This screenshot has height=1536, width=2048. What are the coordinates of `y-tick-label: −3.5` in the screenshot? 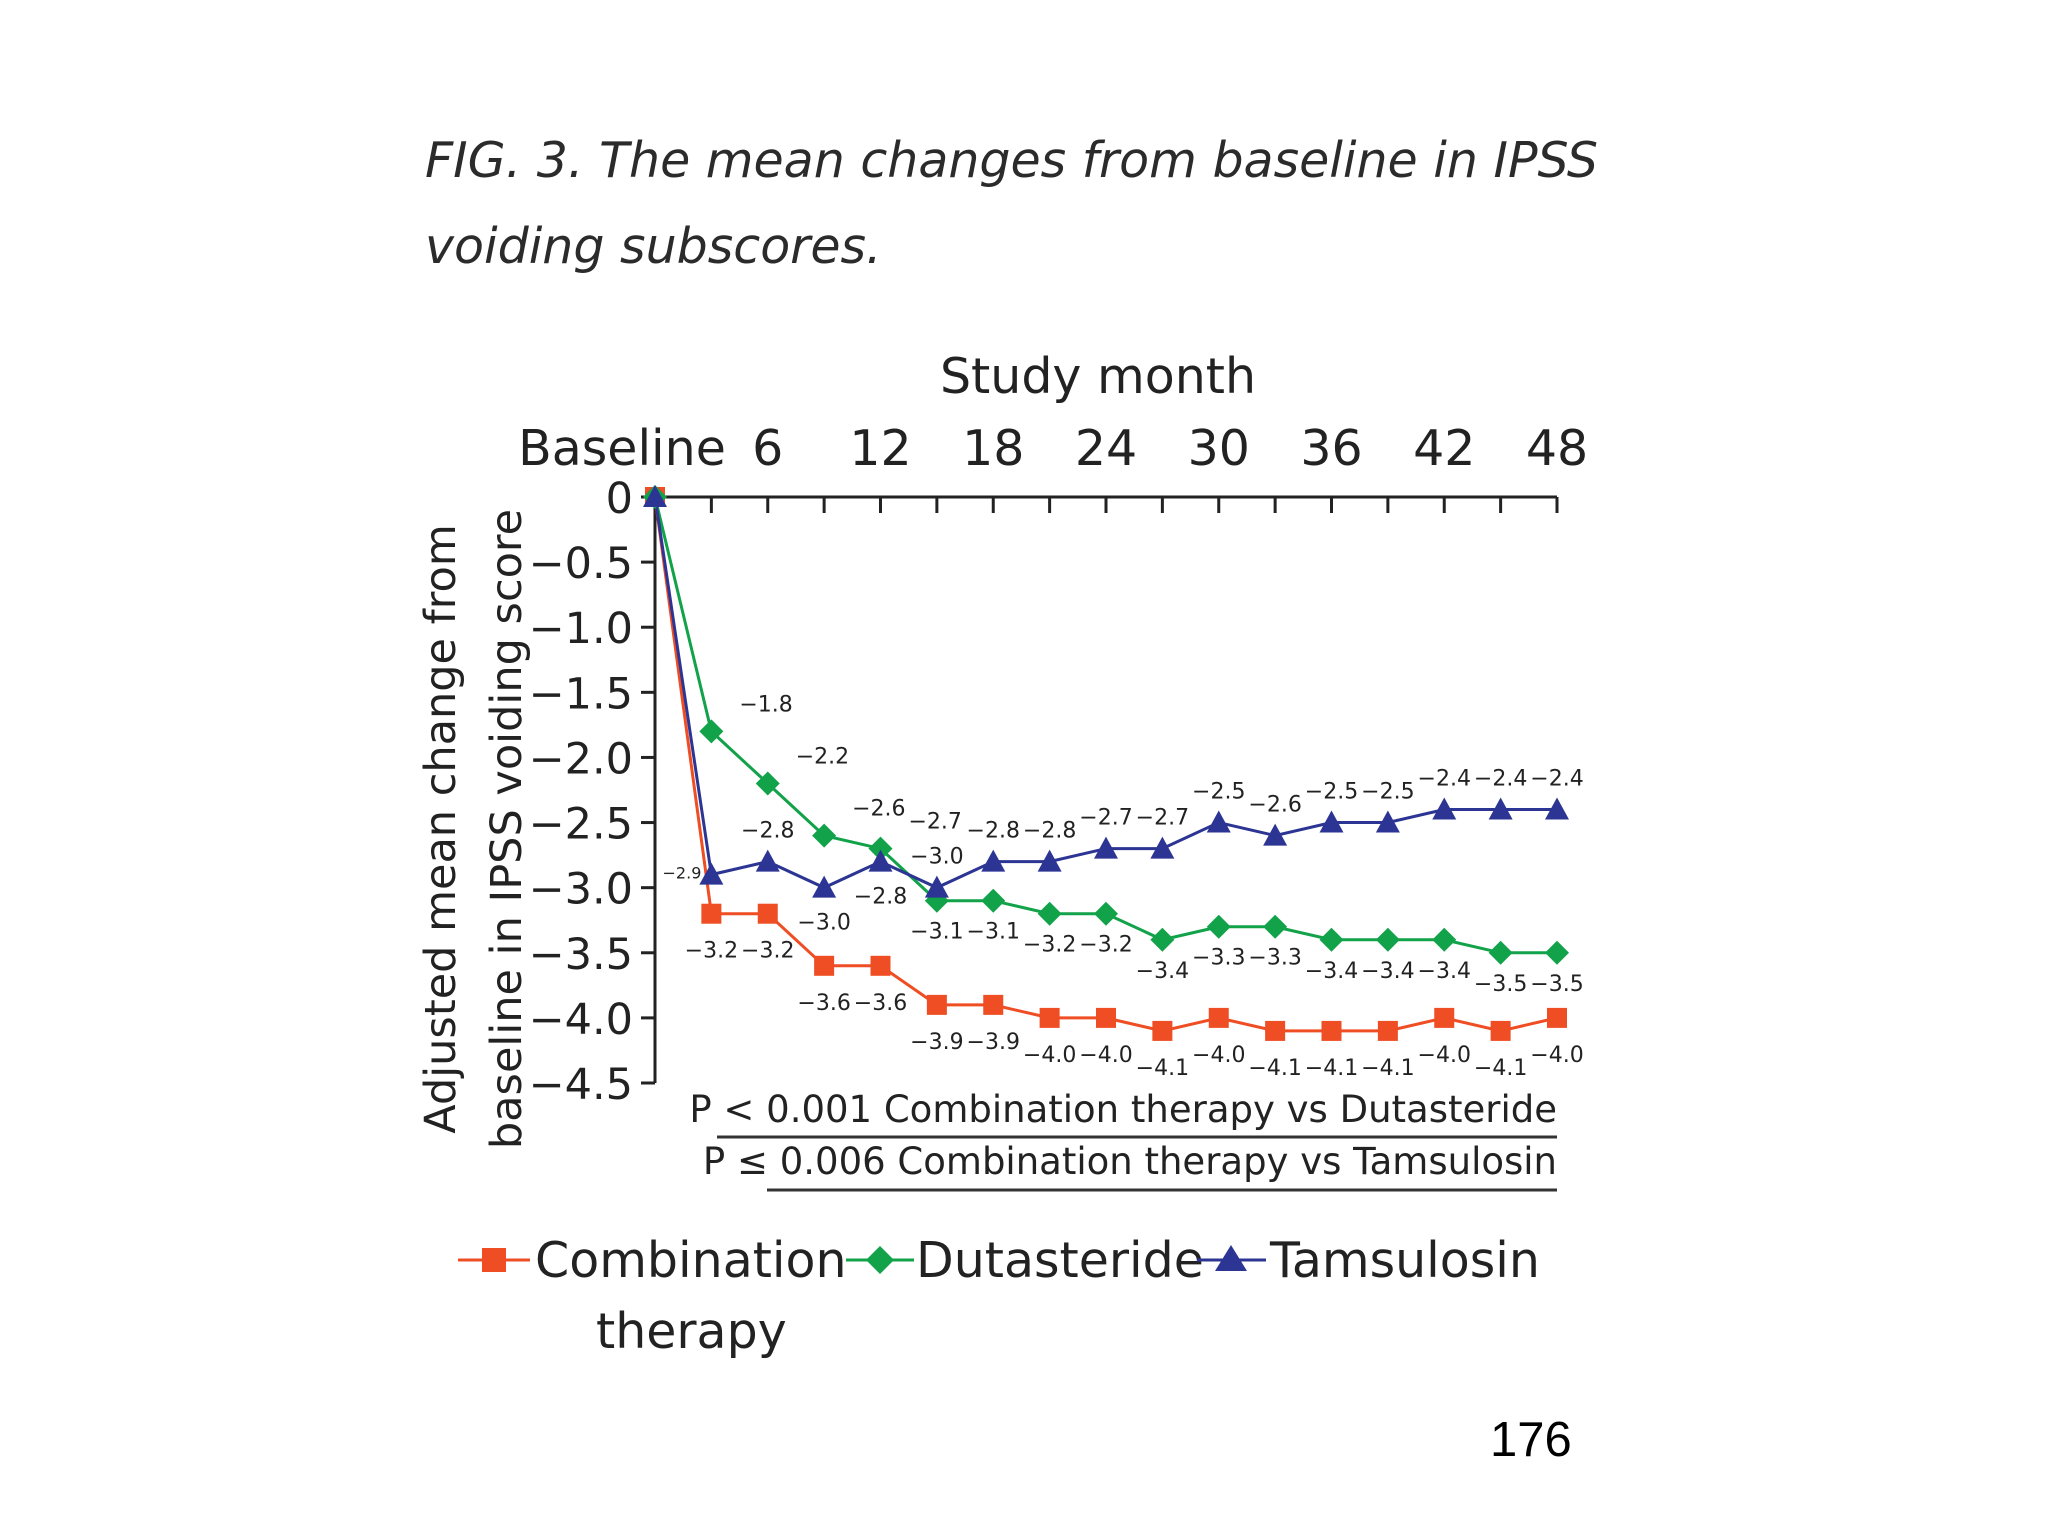 It's located at (581, 955).